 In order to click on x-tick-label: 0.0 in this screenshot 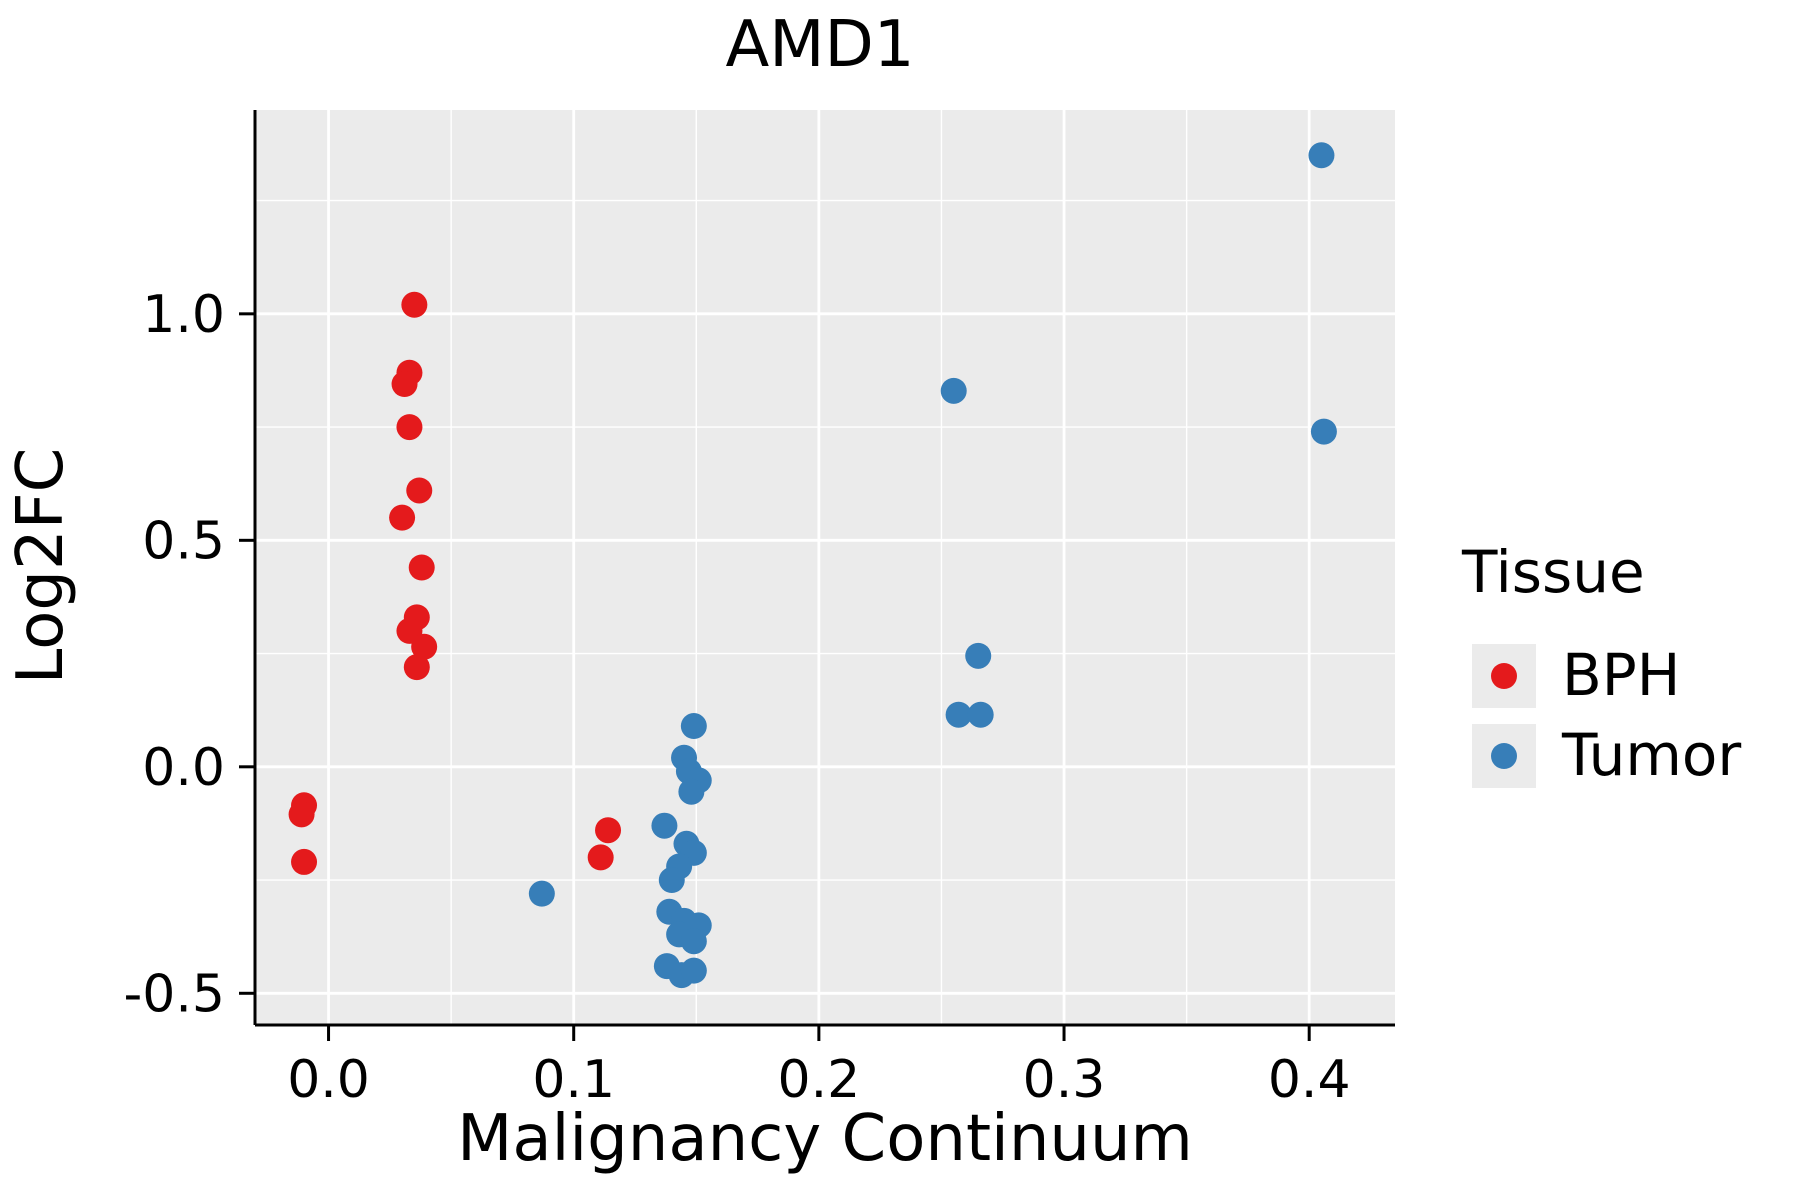, I will do `click(328, 1080)`.